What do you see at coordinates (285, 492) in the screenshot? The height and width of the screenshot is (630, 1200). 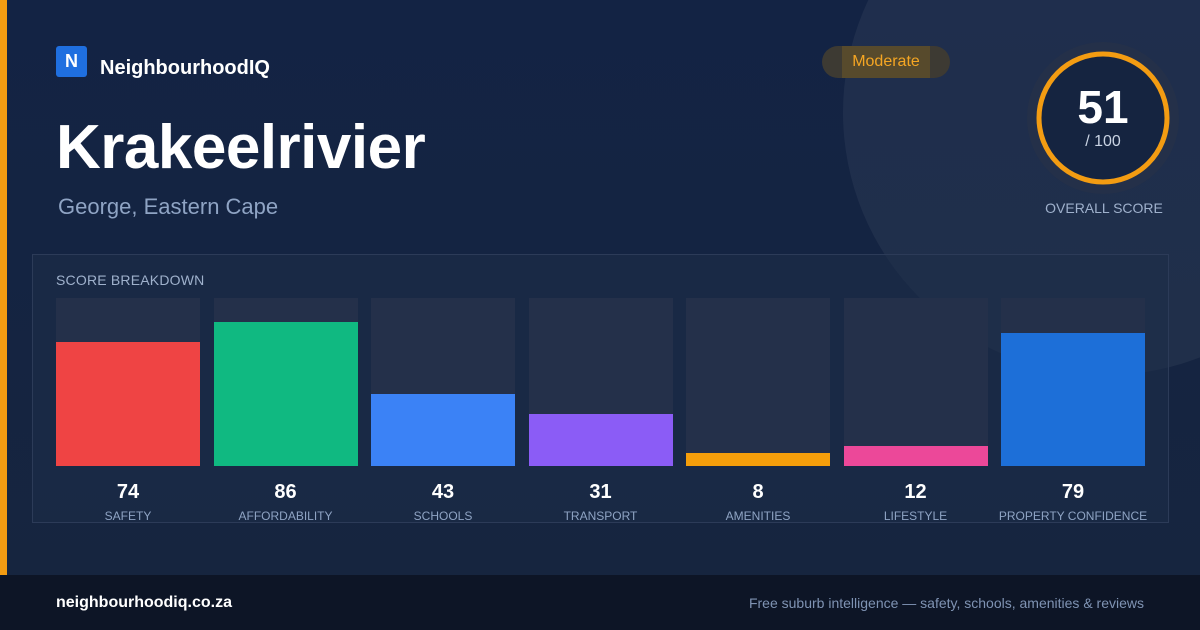 I see `bar-value: 86` at bounding box center [285, 492].